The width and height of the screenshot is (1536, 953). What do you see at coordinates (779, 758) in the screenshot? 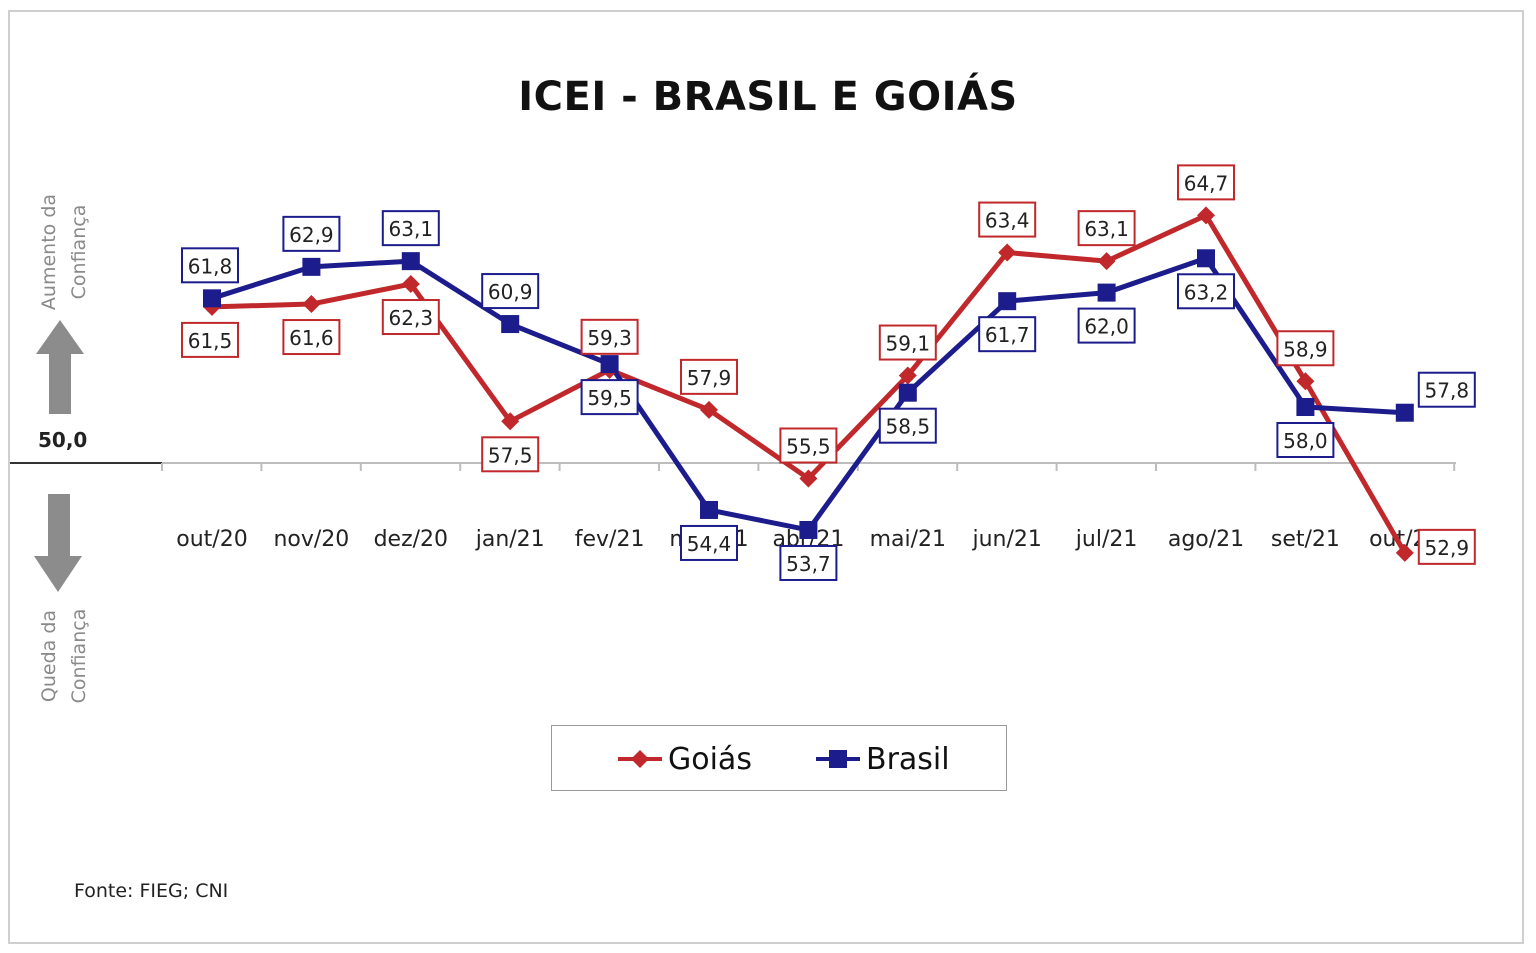
I see `chart-legend: Goiás Brasil` at bounding box center [779, 758].